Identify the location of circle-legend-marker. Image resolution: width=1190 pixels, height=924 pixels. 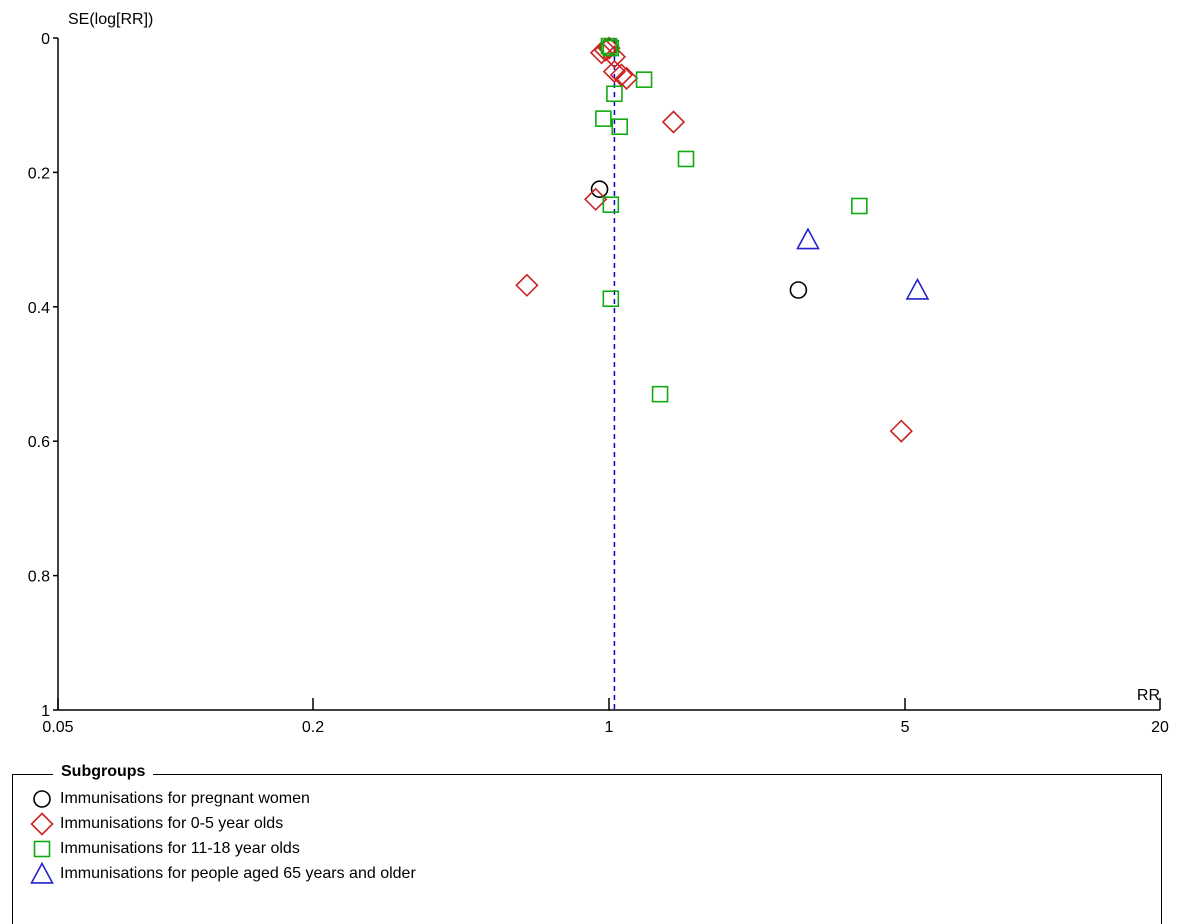
(42, 799).